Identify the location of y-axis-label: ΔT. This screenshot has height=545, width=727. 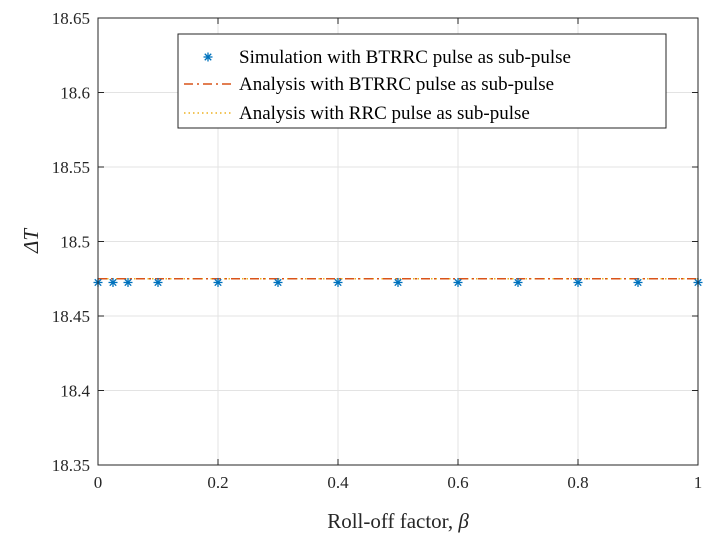
(31, 241).